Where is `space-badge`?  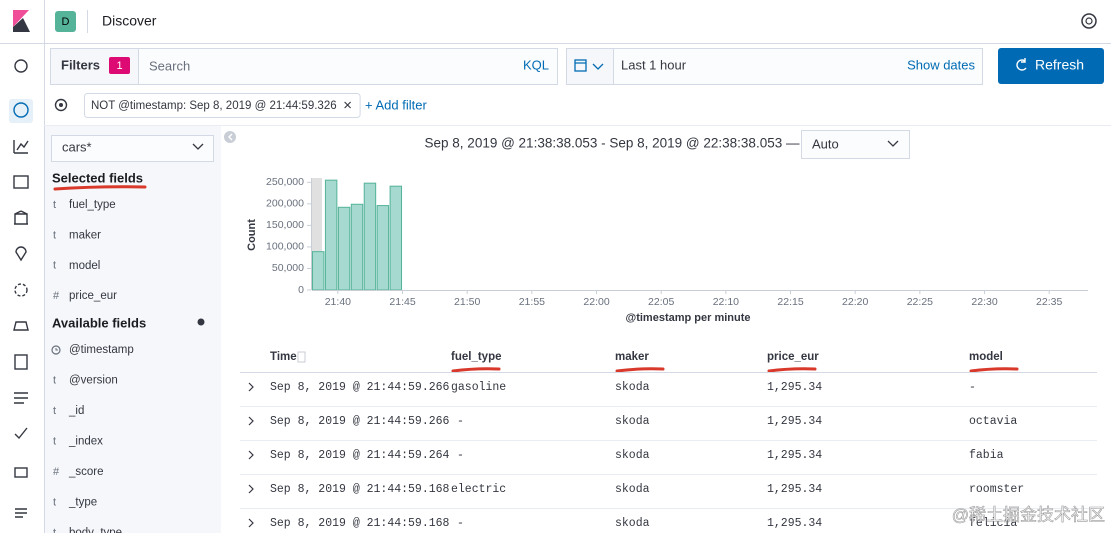 space-badge is located at coordinates (65, 21).